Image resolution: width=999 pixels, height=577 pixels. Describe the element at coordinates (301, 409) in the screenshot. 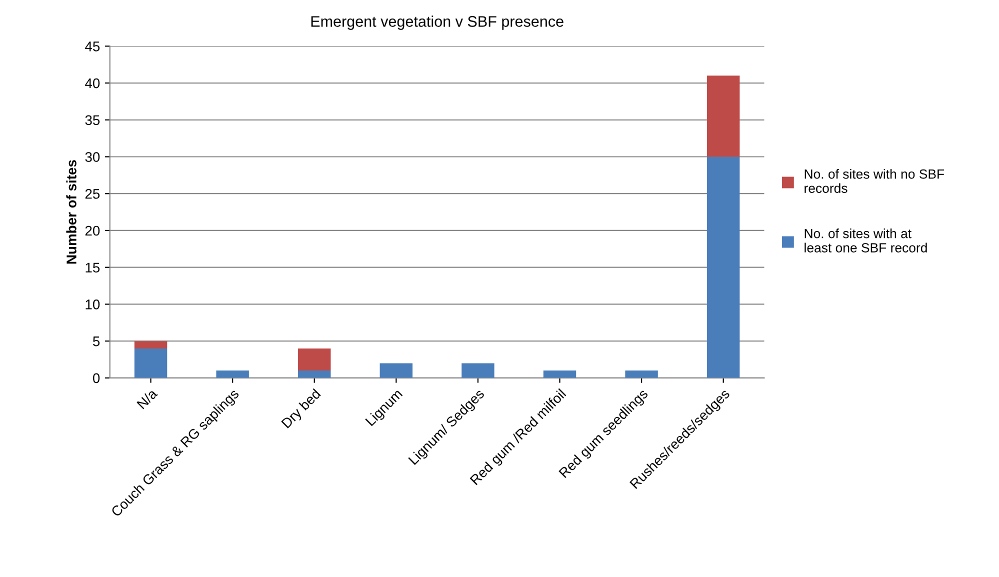

I see `x-tick-label: Dry bed` at that location.